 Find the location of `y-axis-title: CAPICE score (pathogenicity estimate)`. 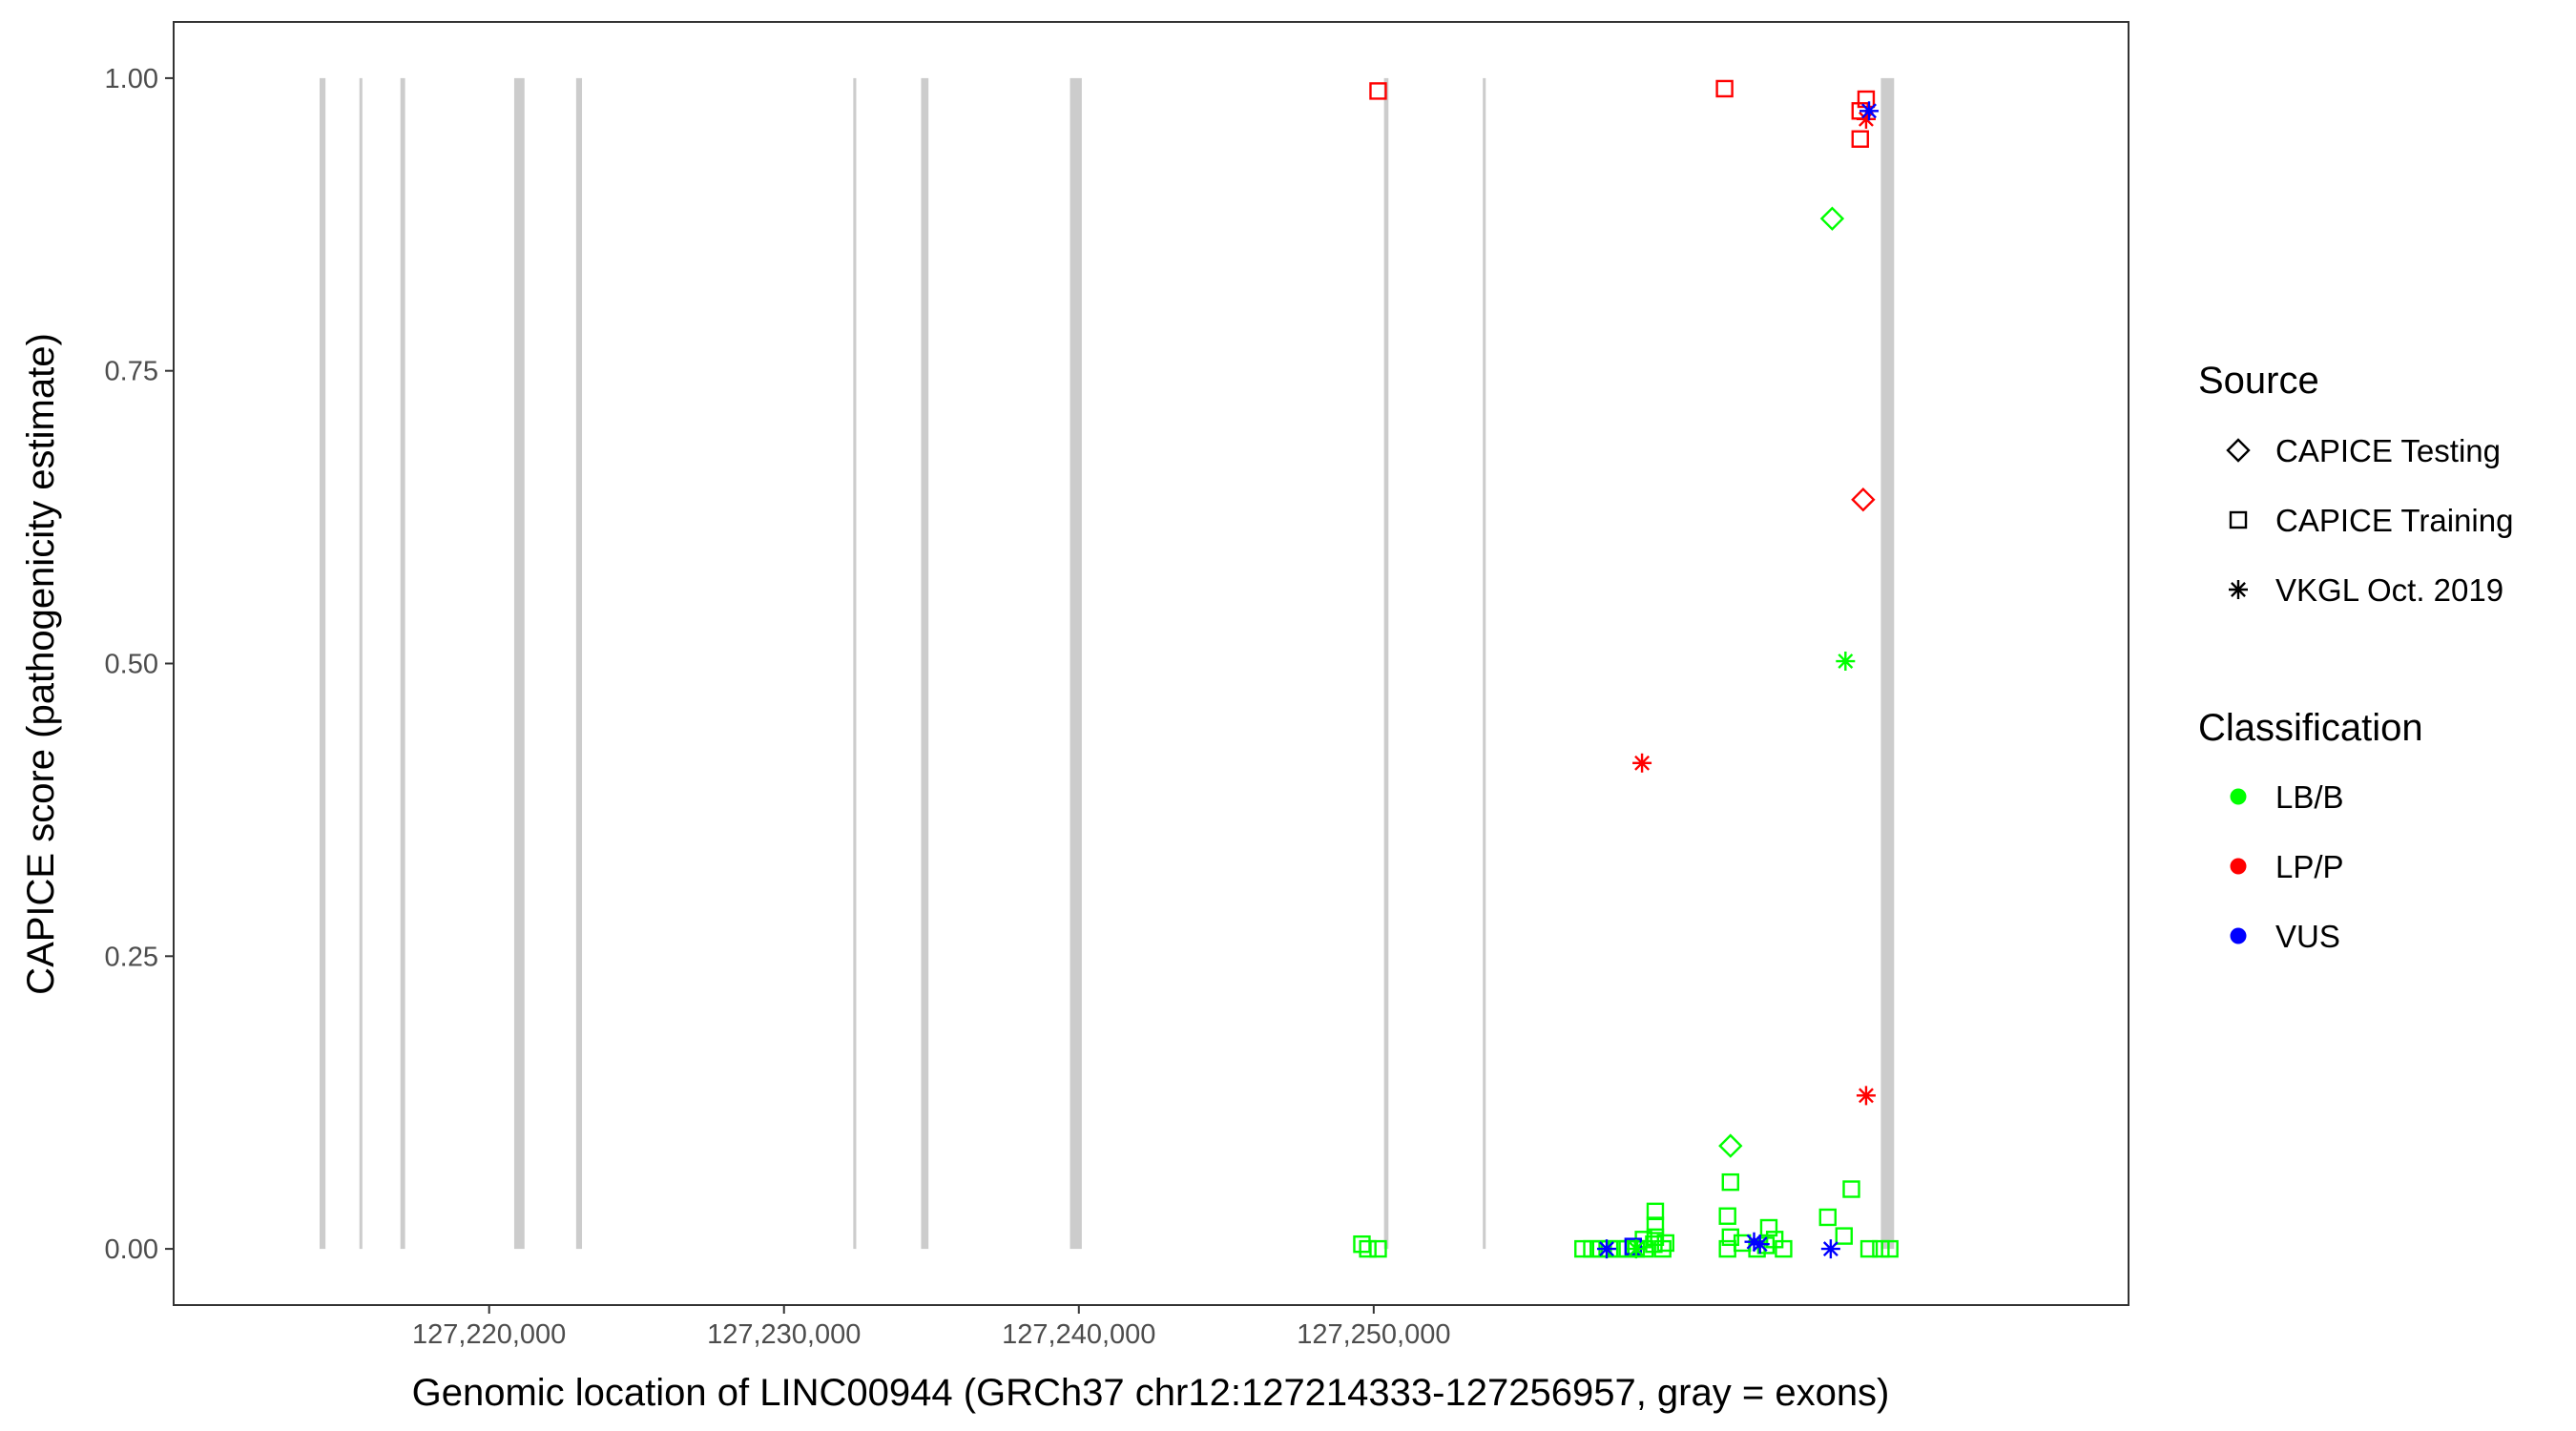

y-axis-title: CAPICE score (pathogenicity estimate) is located at coordinates (41, 664).